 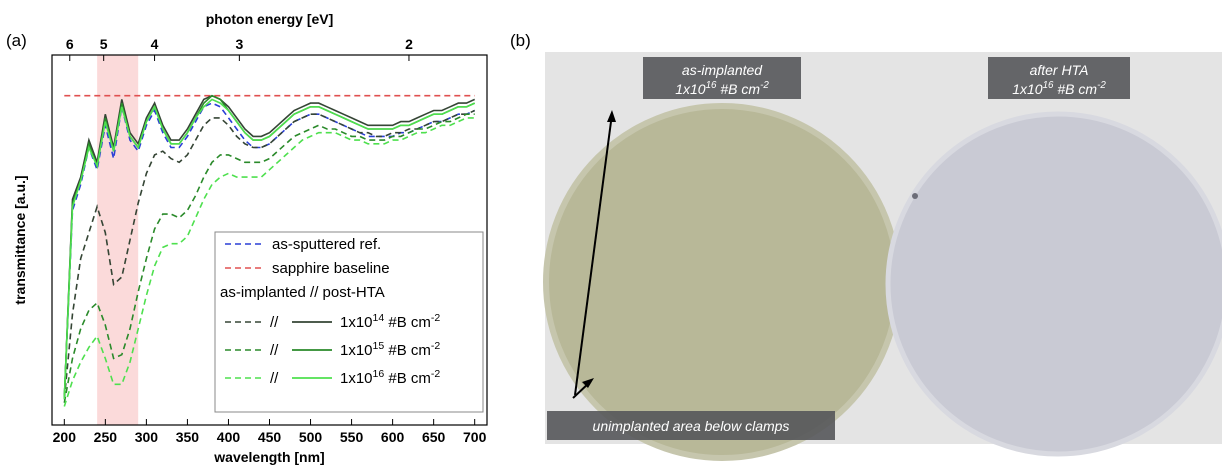 What do you see at coordinates (155, 44) in the screenshot?
I see `x2-tick-label: 4` at bounding box center [155, 44].